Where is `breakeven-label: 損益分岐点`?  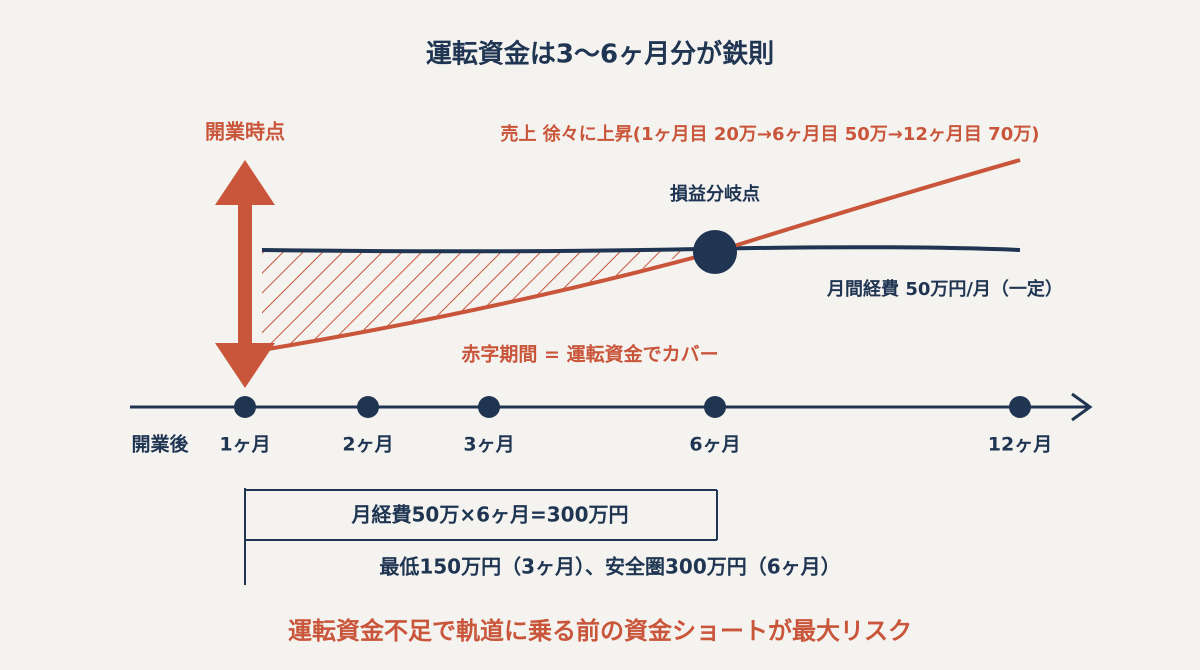
breakeven-label: 損益分岐点 is located at coordinates (715, 194).